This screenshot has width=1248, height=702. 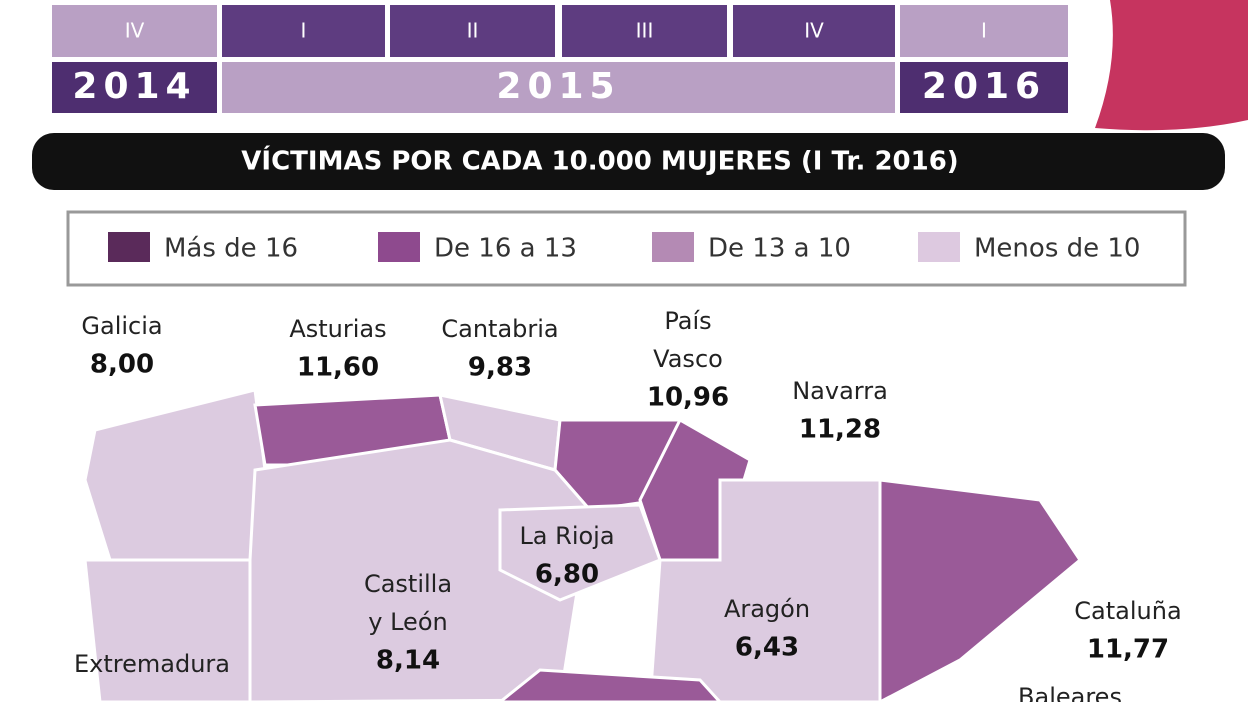 I want to click on region-name: Cantabria, so click(x=499, y=329).